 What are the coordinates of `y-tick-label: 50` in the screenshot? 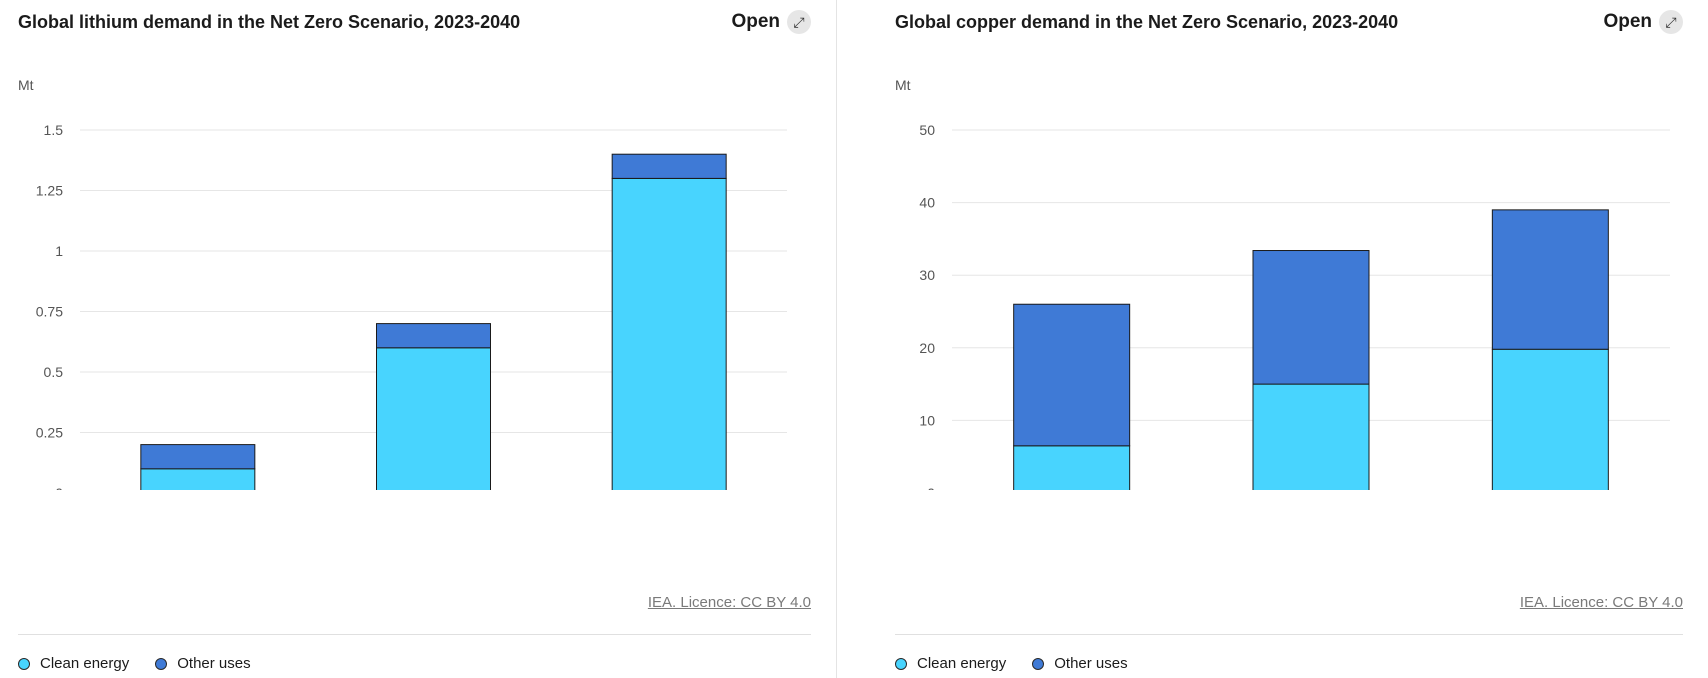 It's located at (927, 130).